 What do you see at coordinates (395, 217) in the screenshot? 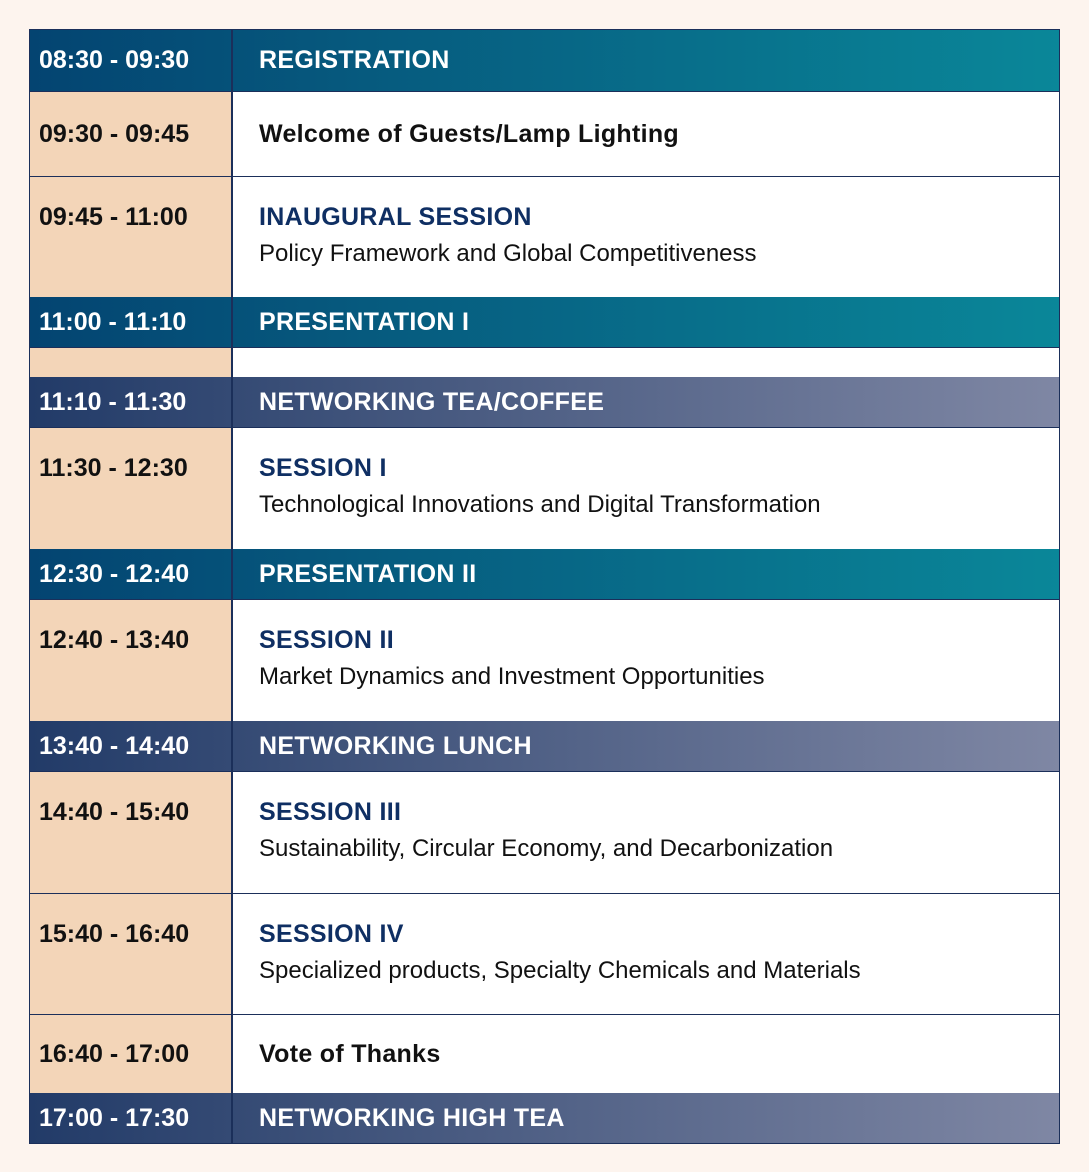
I see `session-title: INAUGURAL SESSION` at bounding box center [395, 217].